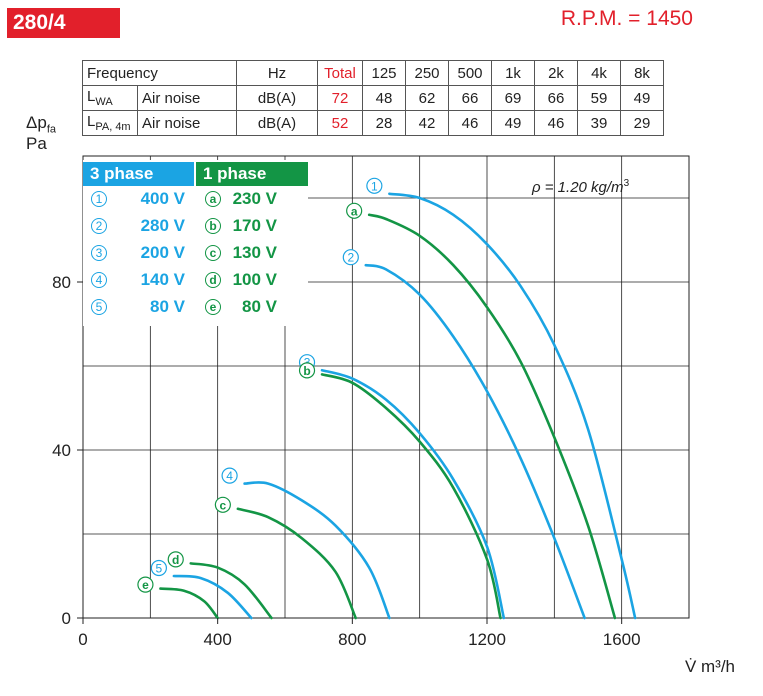 This screenshot has width=763, height=696. Describe the element at coordinates (36, 143) in the screenshot. I see `y-axis-unit: Pa` at that location.